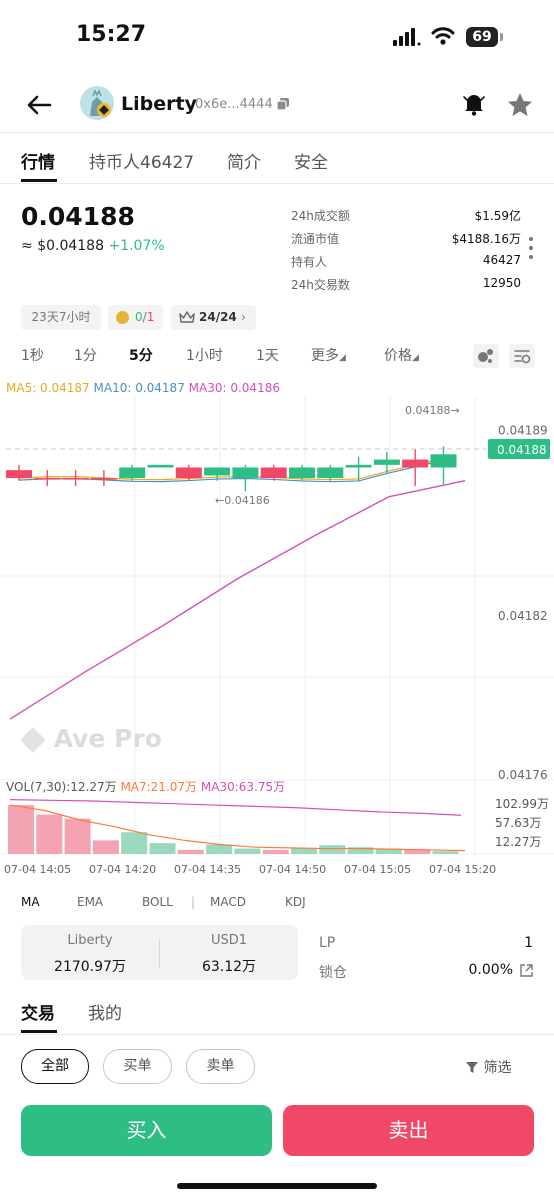 The width and height of the screenshot is (554, 1200). Describe the element at coordinates (55, 1066) in the screenshot. I see `filter-all: 全部` at that location.